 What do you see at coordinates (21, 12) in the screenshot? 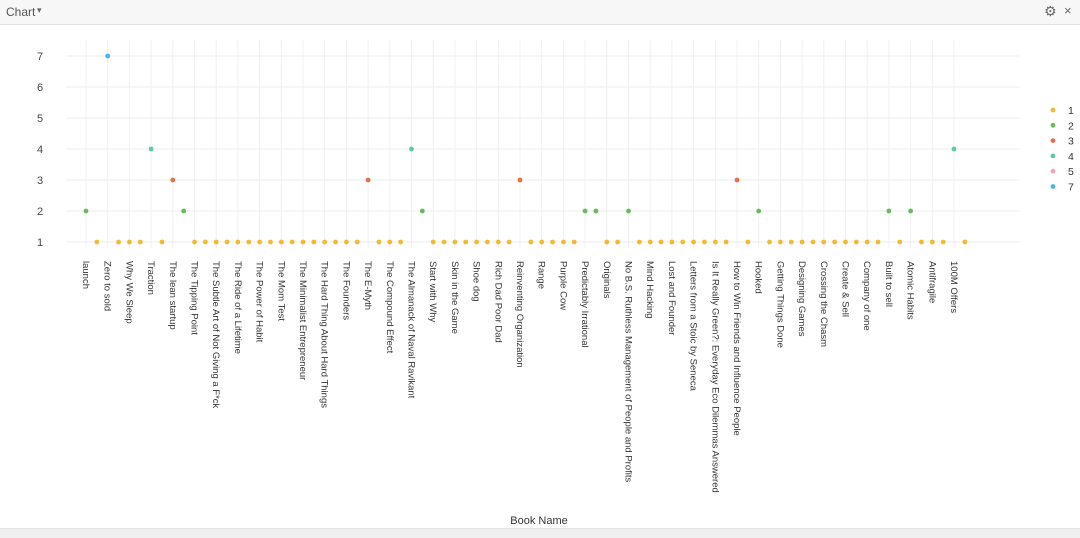
I see `chart-title-menu: Chart` at bounding box center [21, 12].